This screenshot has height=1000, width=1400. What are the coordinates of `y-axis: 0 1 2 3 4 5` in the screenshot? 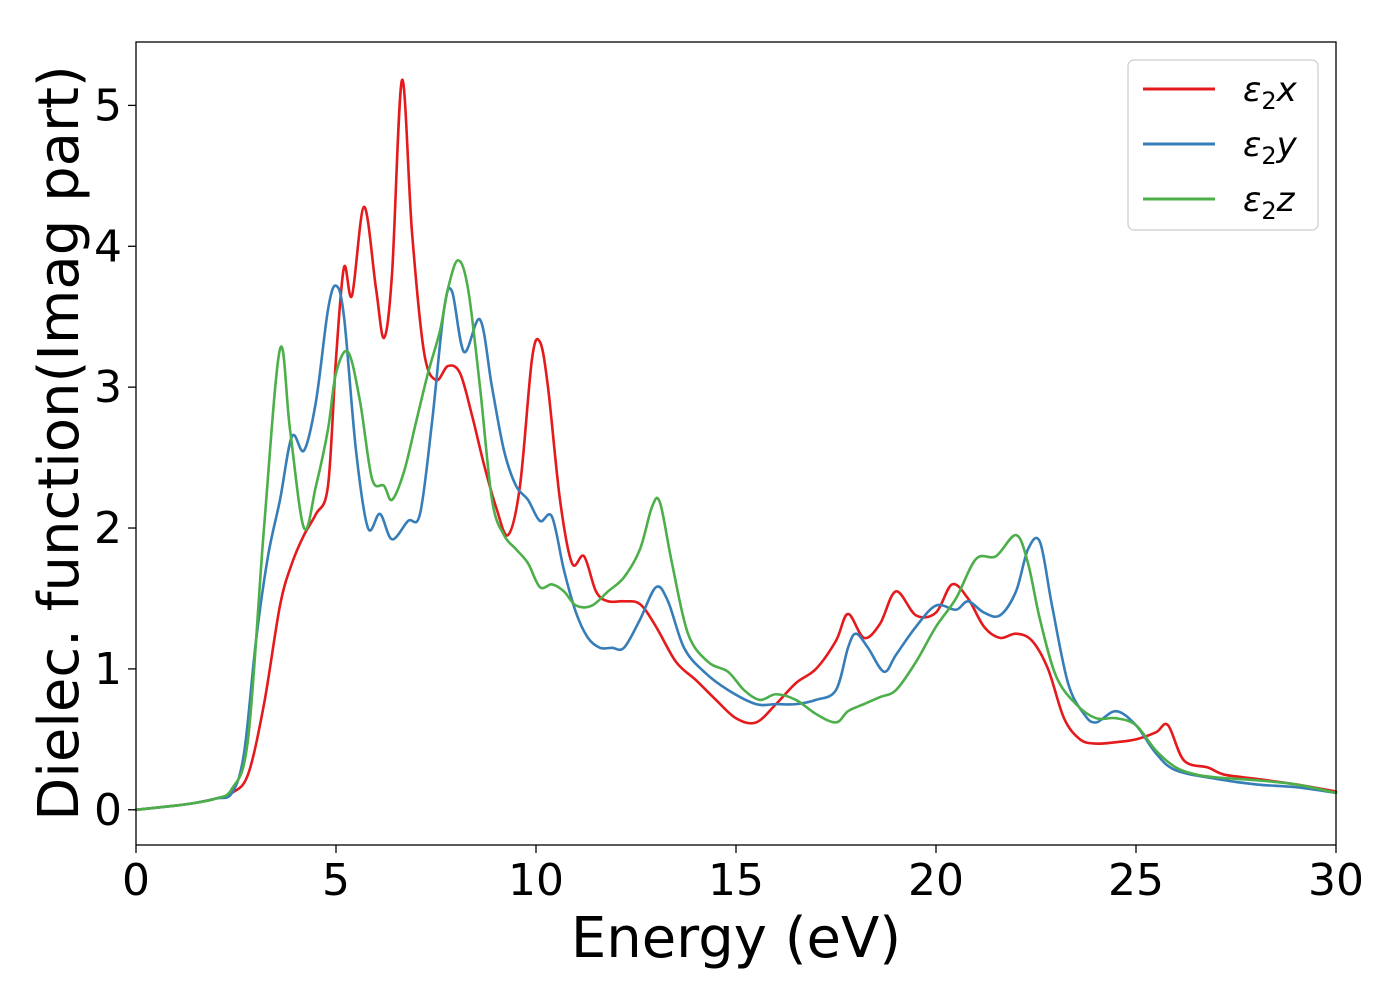 It's located at (115, 458).